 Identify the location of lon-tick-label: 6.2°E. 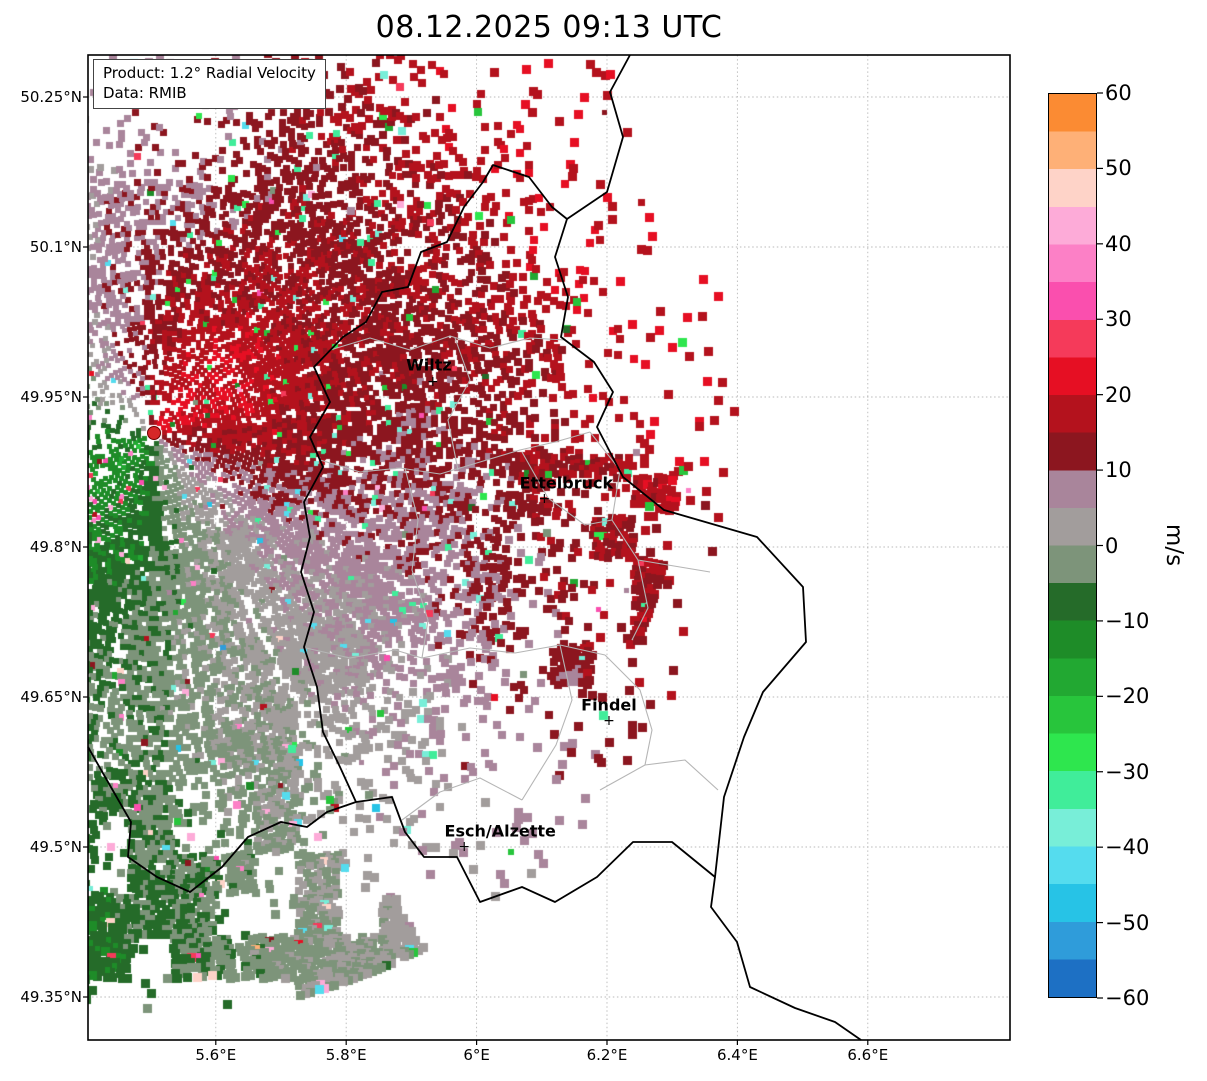
(607, 1055).